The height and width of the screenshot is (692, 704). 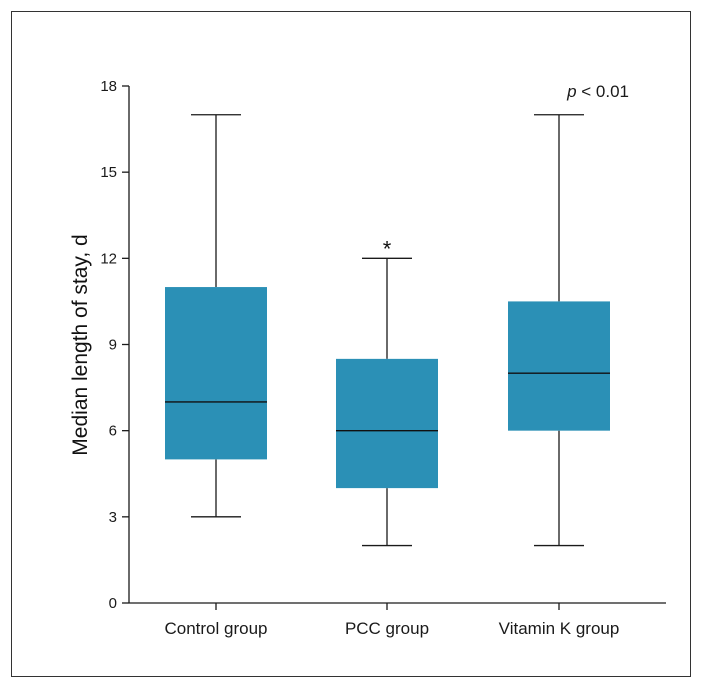 I want to click on y-tick-label: 0, so click(x=113, y=603).